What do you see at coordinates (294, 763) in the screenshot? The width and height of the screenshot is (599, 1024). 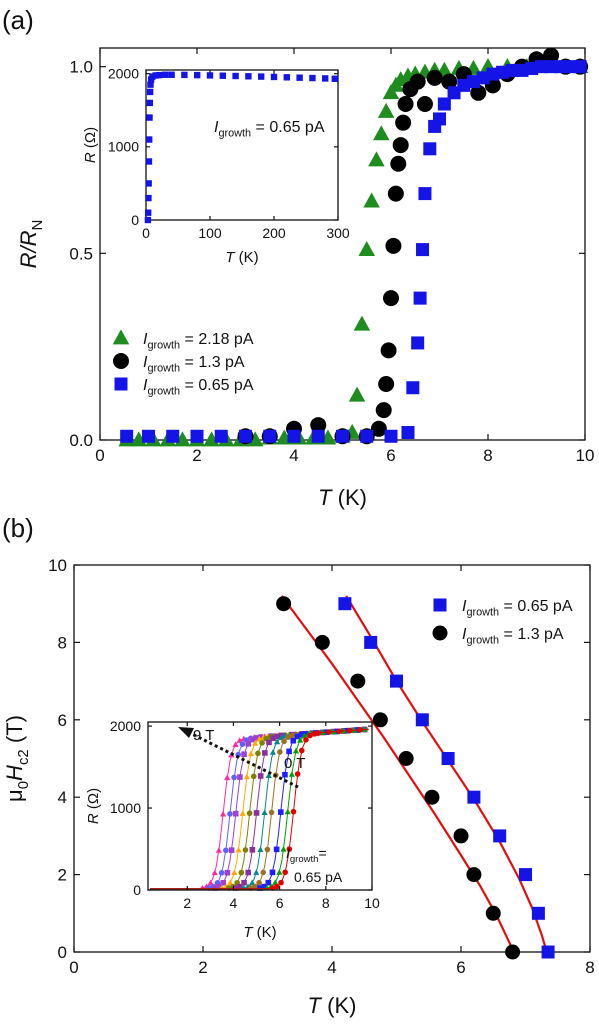 I see `panel-b-inset-label-0T: 0 T` at bounding box center [294, 763].